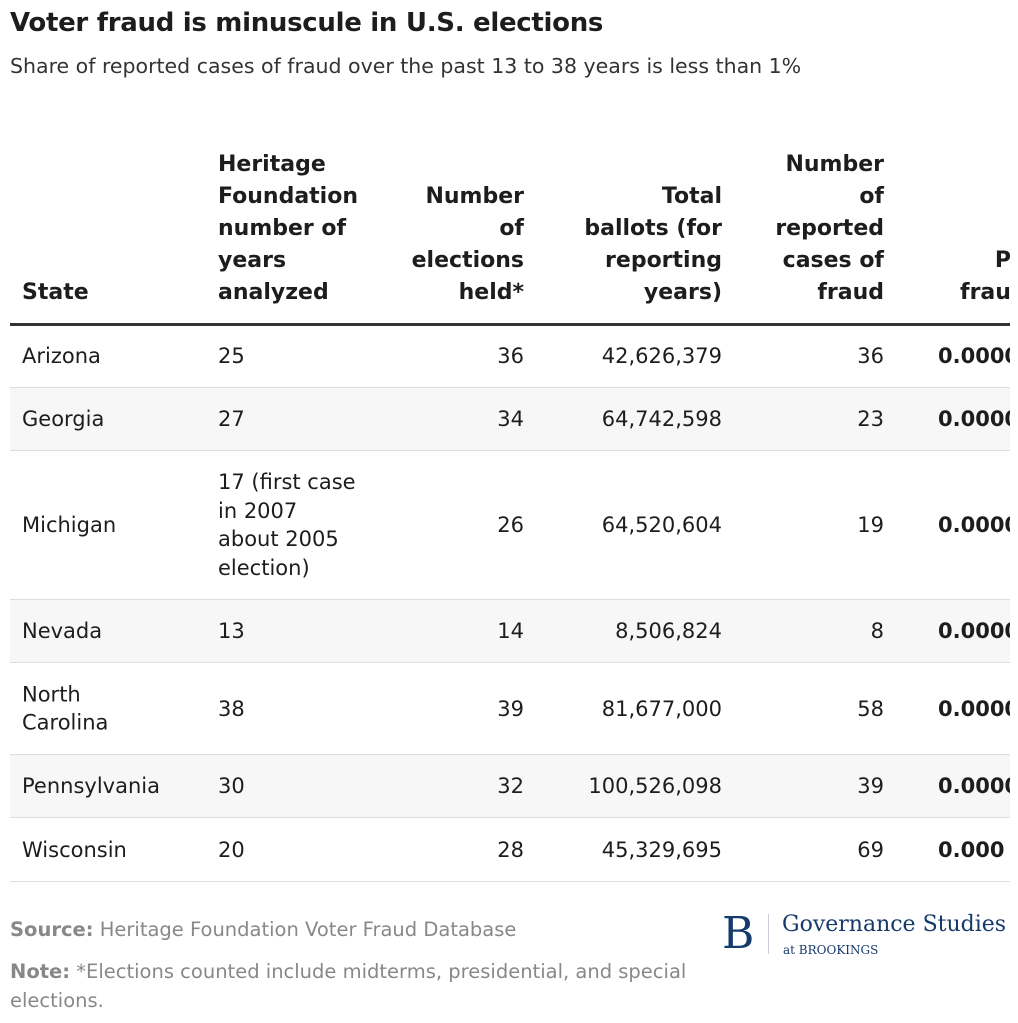  What do you see at coordinates (870, 524) in the screenshot?
I see `table-cell: 19` at bounding box center [870, 524].